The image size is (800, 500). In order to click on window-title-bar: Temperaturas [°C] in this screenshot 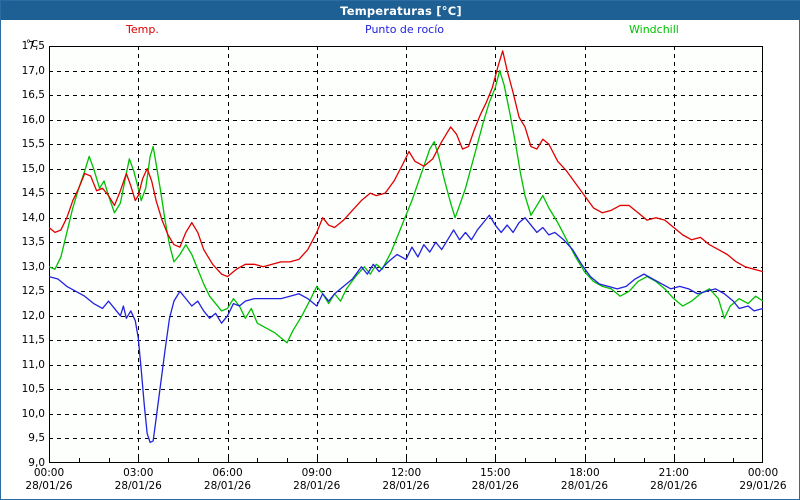, I will do `click(400, 10)`.